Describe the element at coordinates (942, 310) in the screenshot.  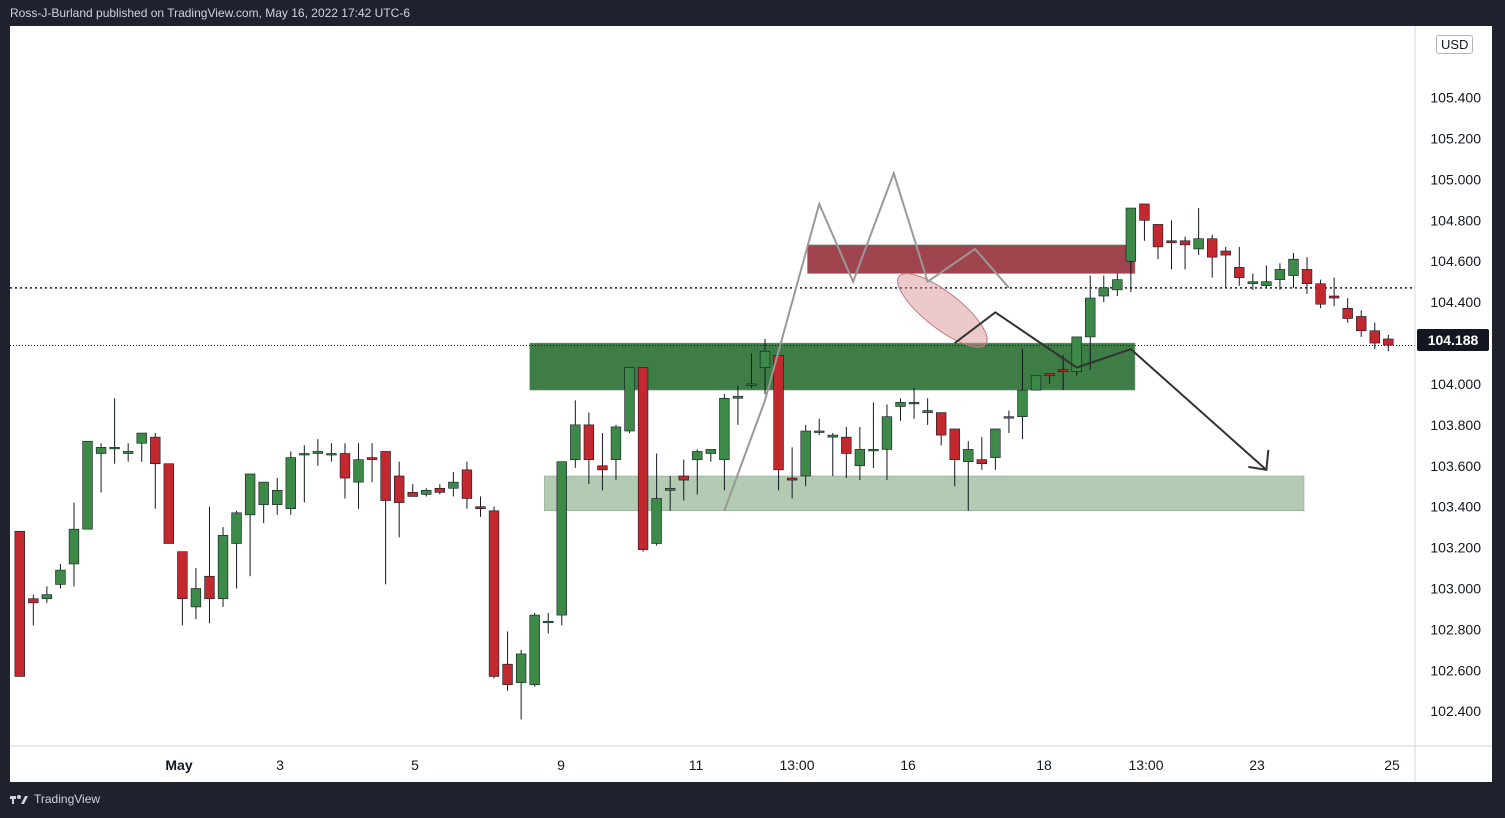
I see `highlight-ellipse` at that location.